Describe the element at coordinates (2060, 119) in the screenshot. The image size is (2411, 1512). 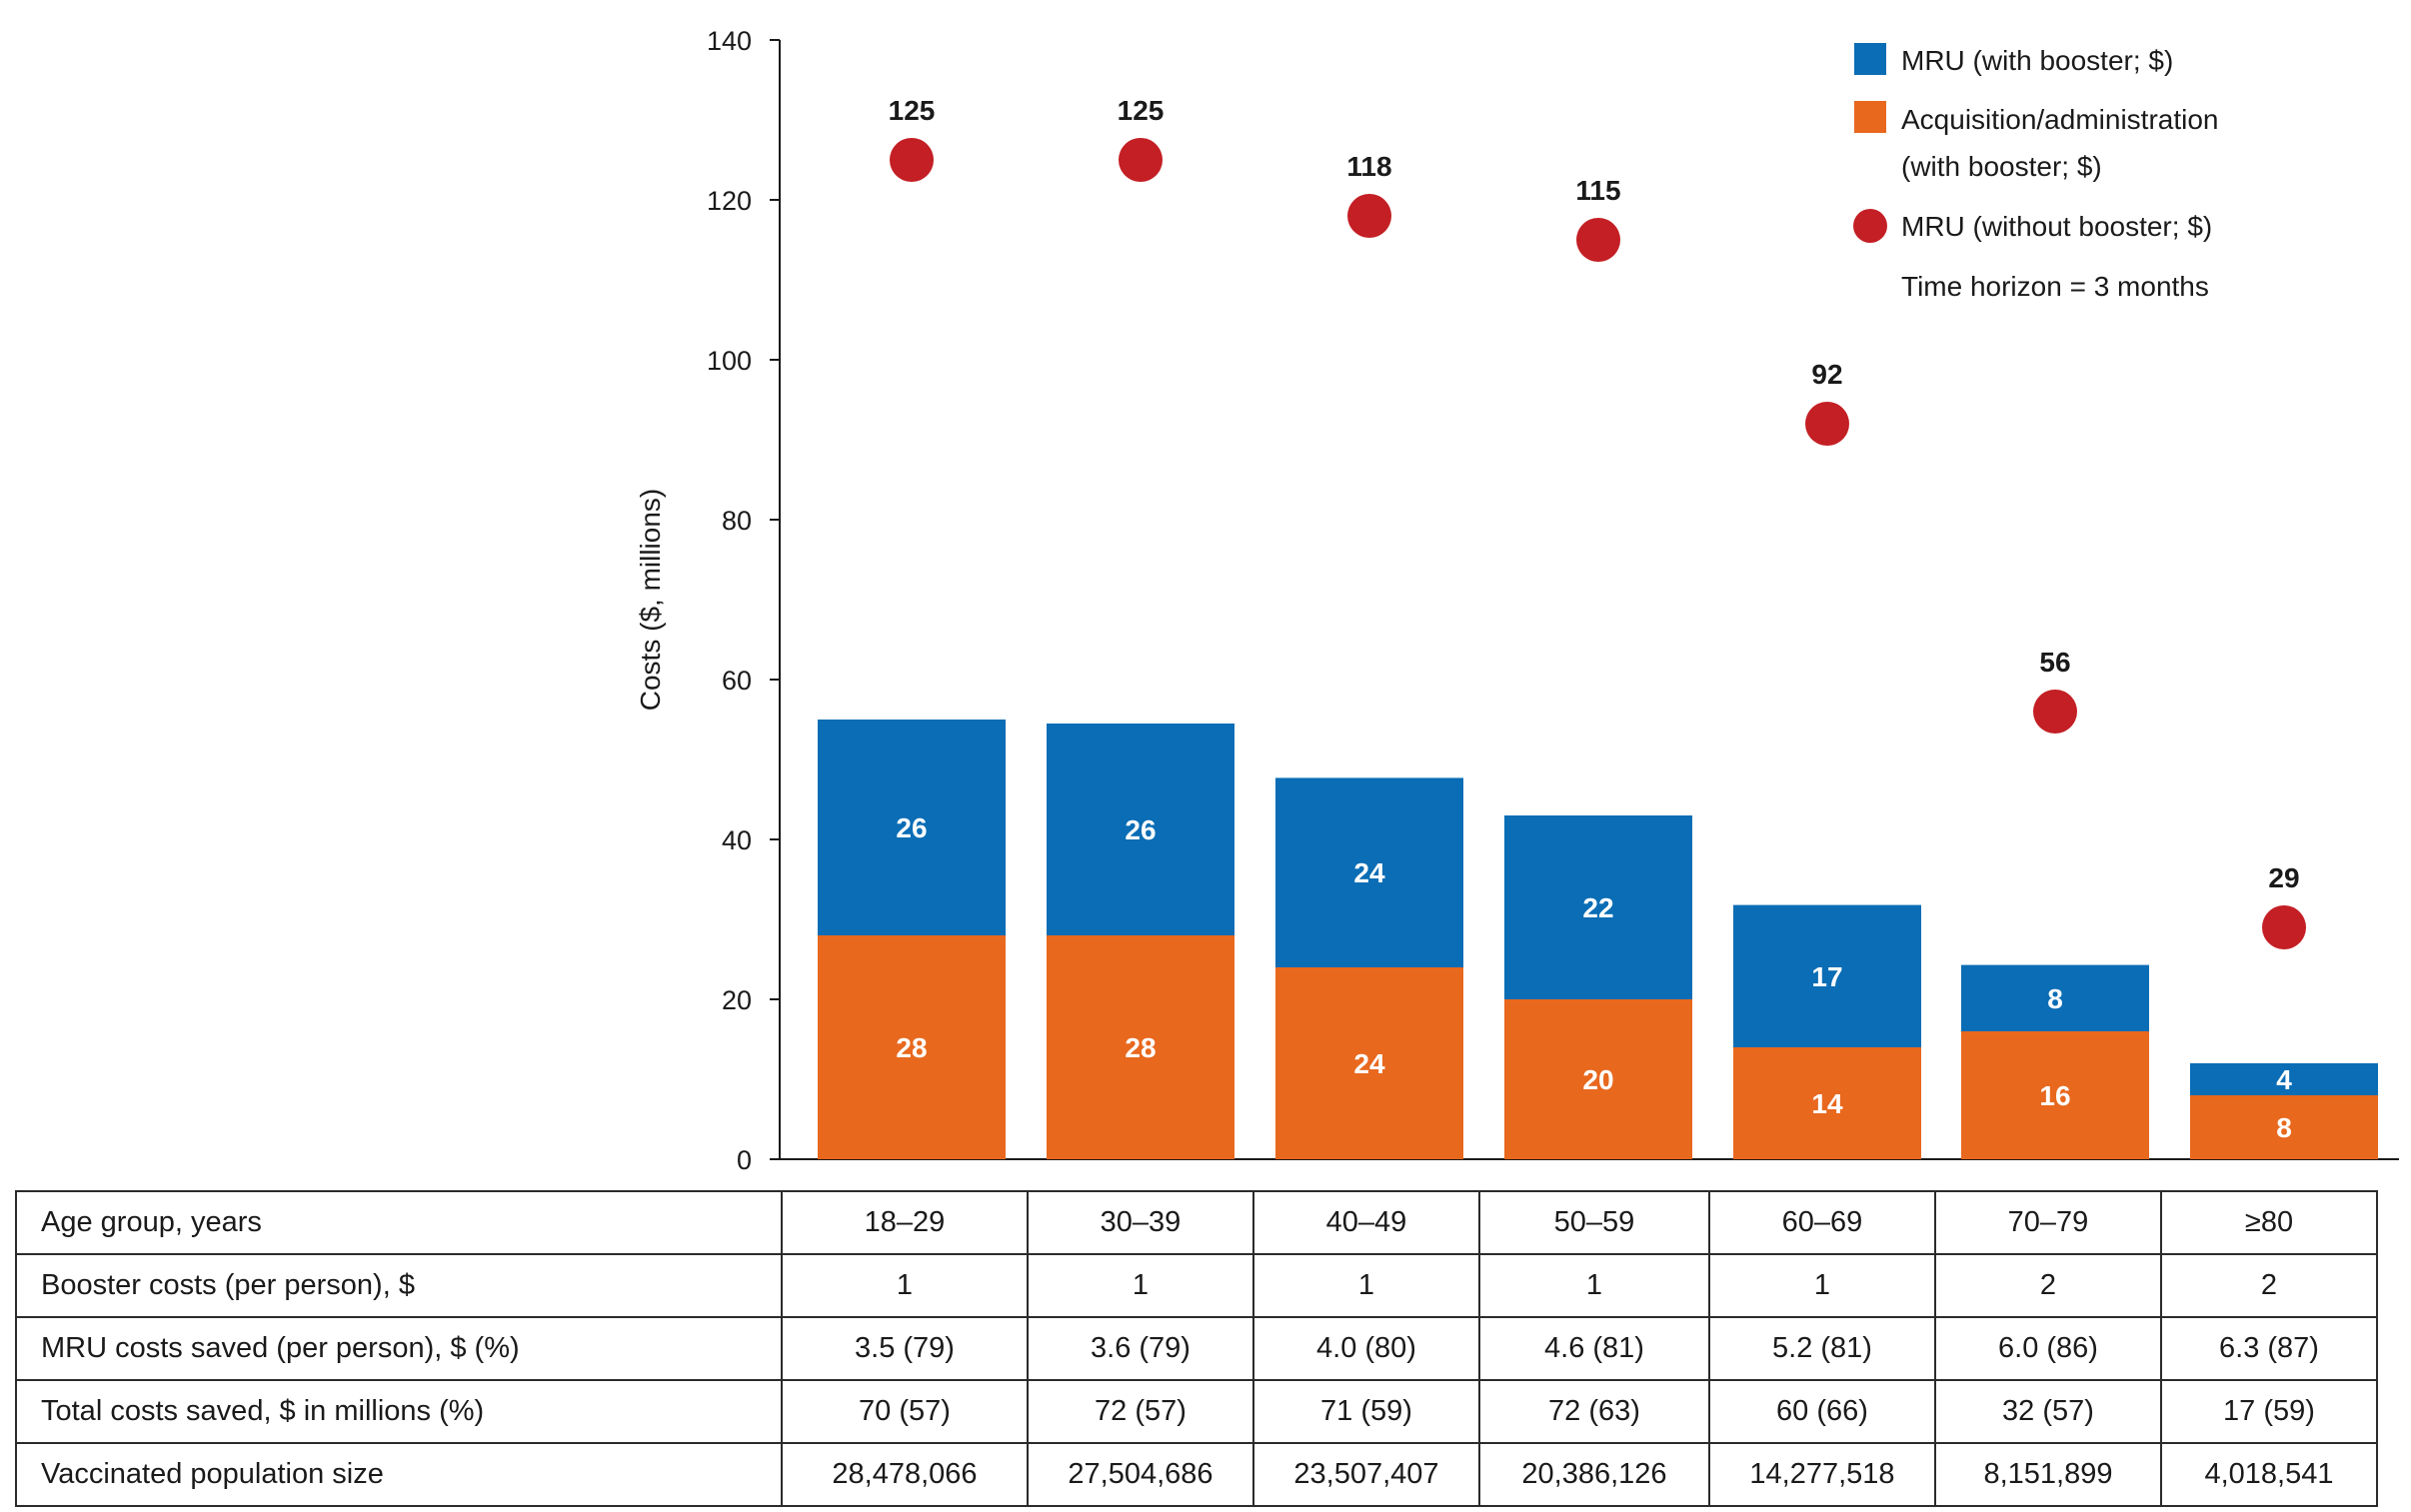
I see `legend-label-acquisition-line1: Acquisition/administration` at that location.